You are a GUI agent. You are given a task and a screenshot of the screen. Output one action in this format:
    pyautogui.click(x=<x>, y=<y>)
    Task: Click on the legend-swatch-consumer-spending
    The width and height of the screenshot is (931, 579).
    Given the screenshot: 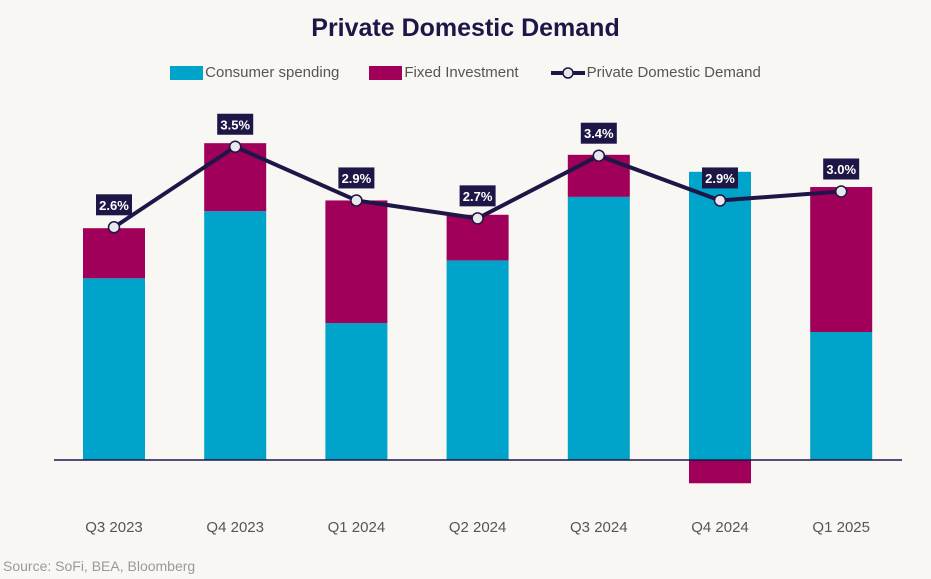 What is the action you would take?
    pyautogui.click(x=187, y=72)
    